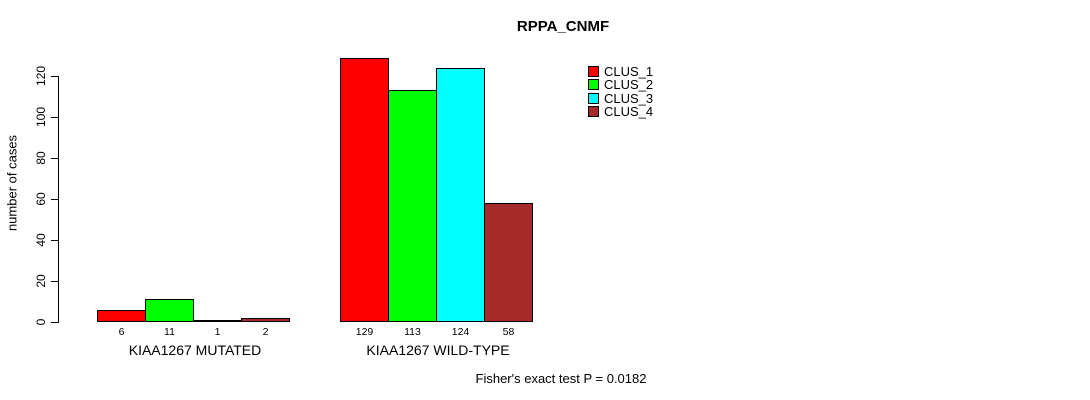 The image size is (1090, 400). I want to click on bar-clus-2-group1, so click(169, 310).